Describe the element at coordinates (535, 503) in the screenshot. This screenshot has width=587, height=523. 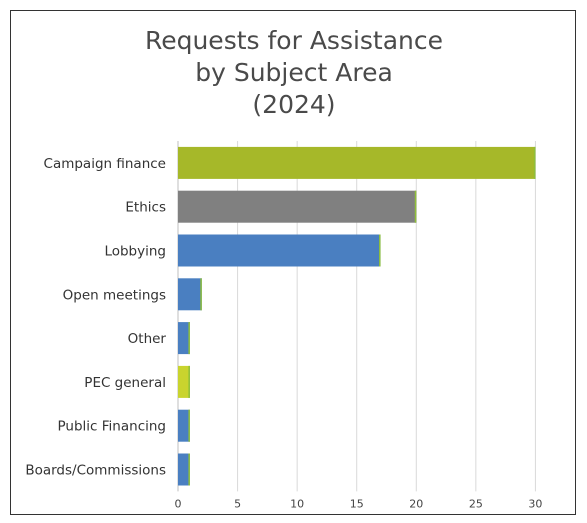
I see `x-tick-label: 30` at that location.